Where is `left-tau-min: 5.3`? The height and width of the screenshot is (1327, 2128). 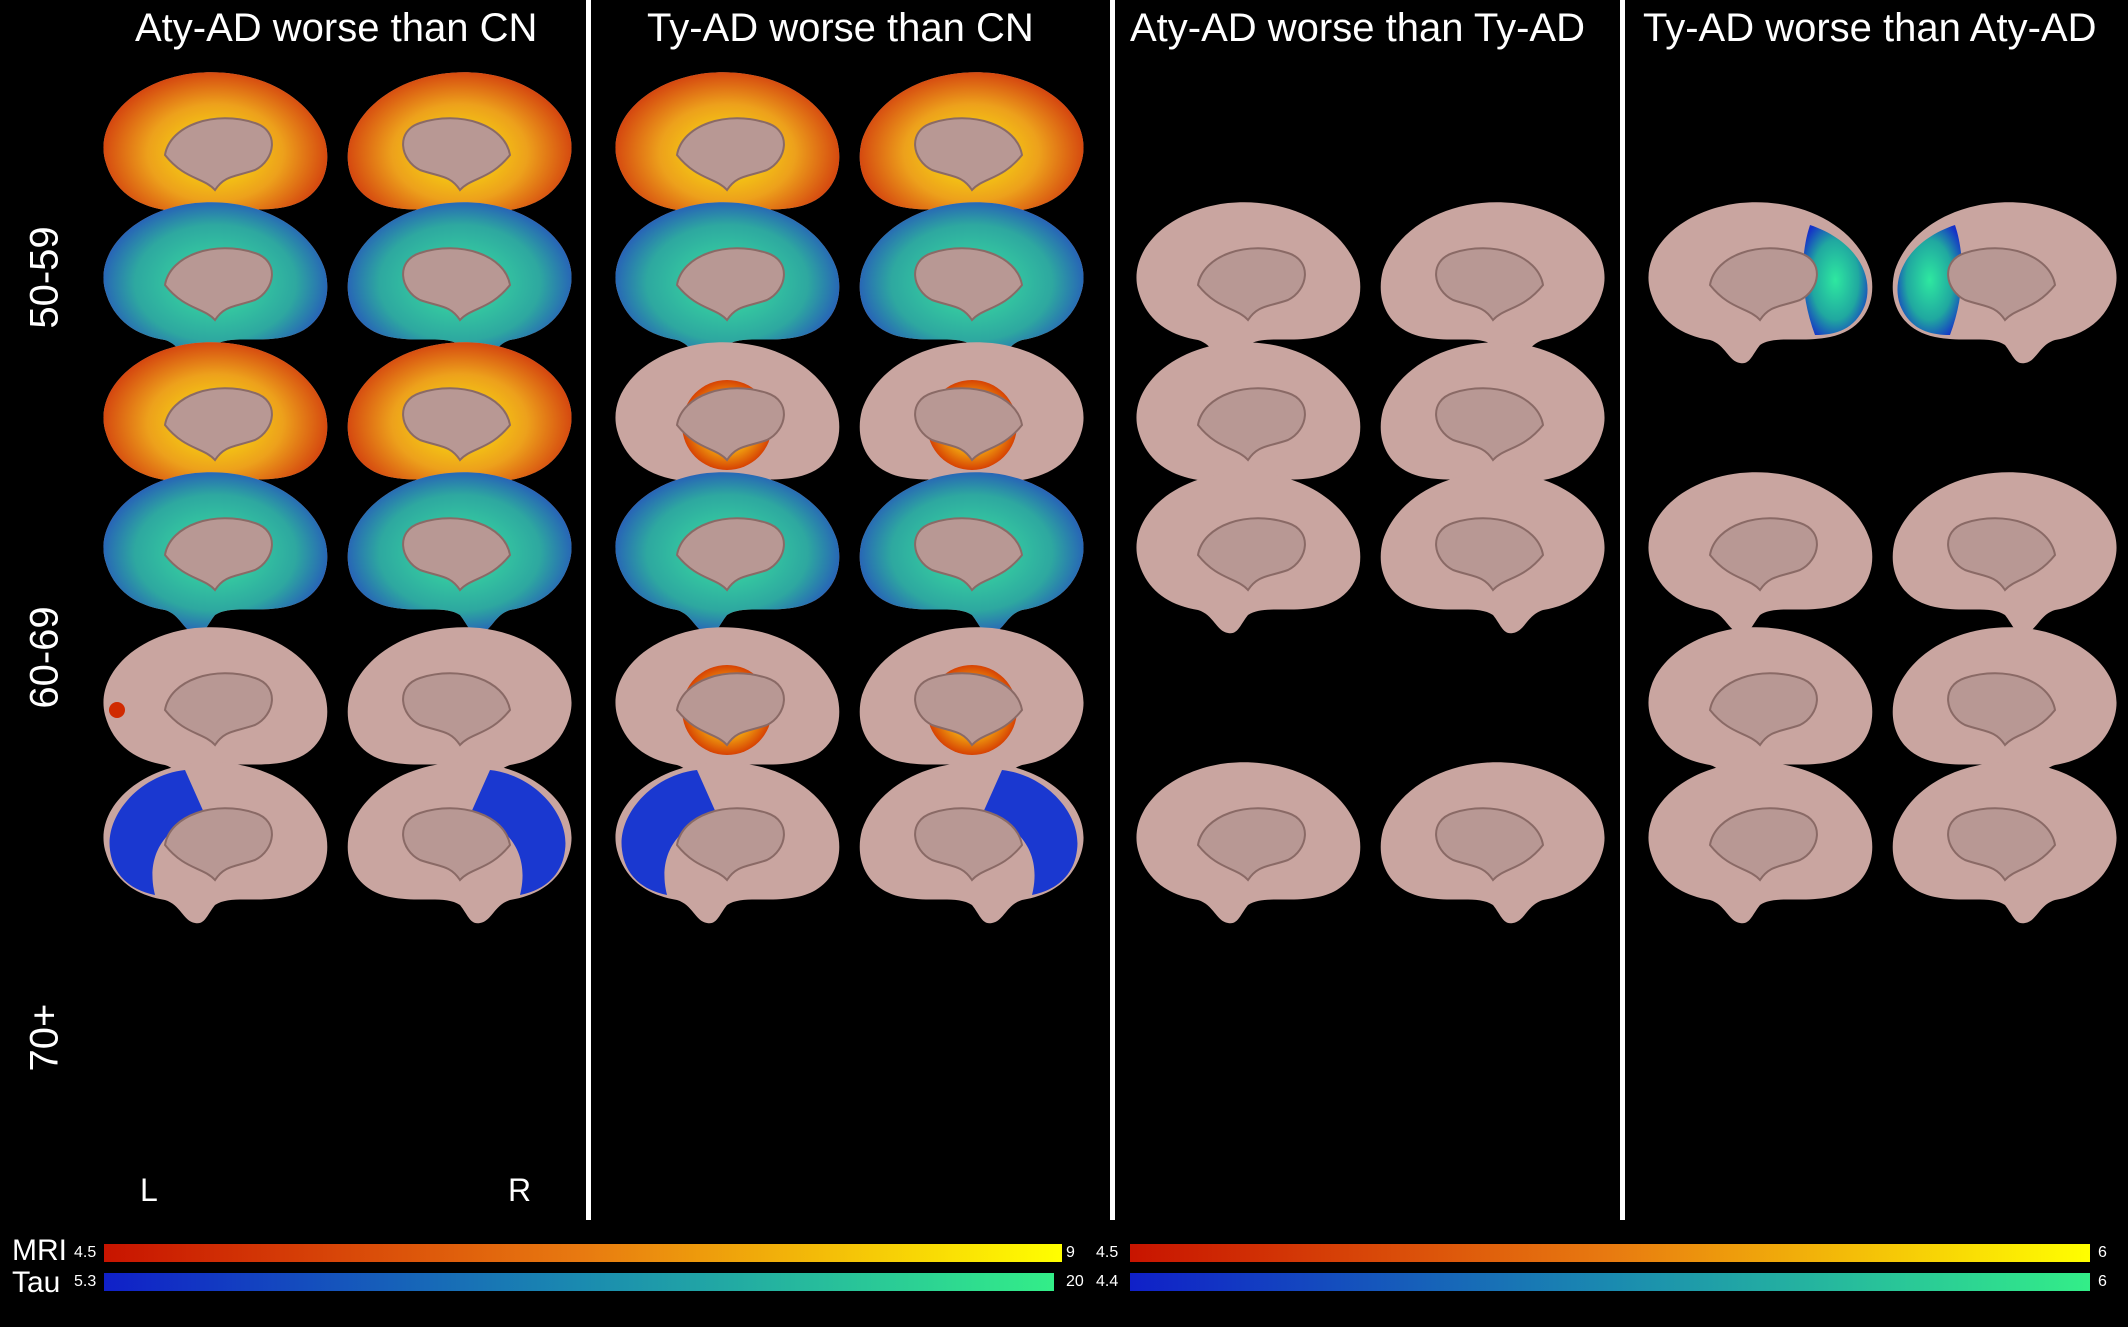 left-tau-min: 5.3 is located at coordinates (85, 1281).